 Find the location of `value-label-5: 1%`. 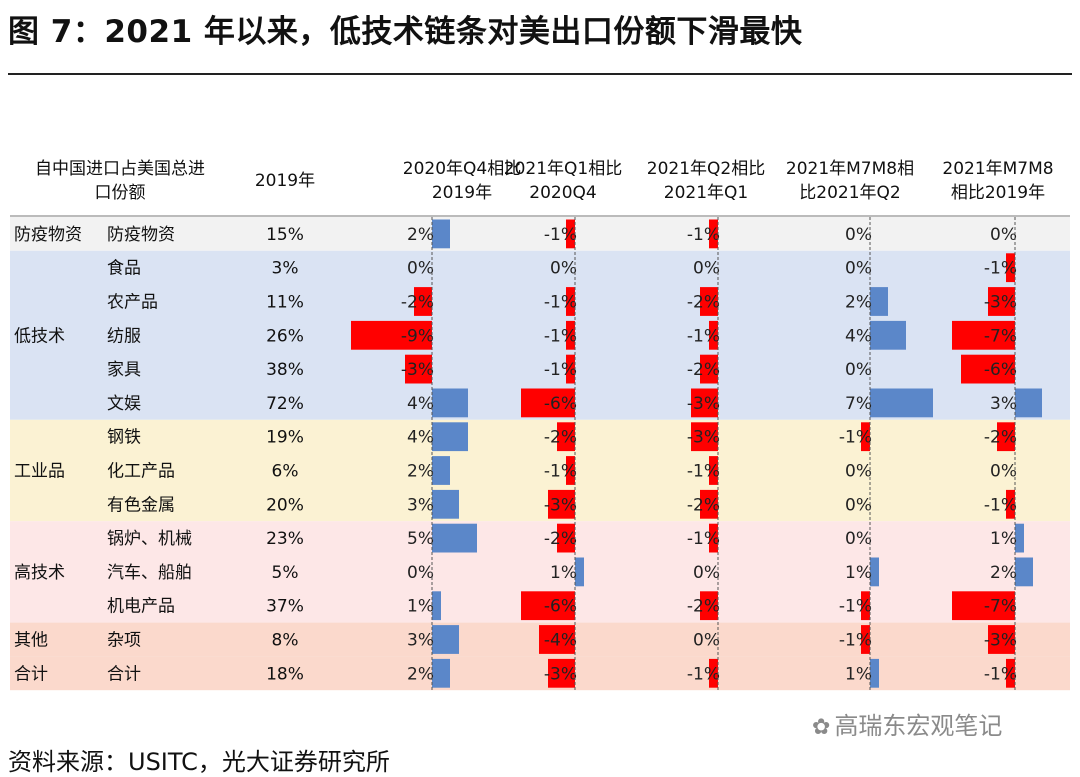

value-label-5: 1% is located at coordinates (1003, 539).